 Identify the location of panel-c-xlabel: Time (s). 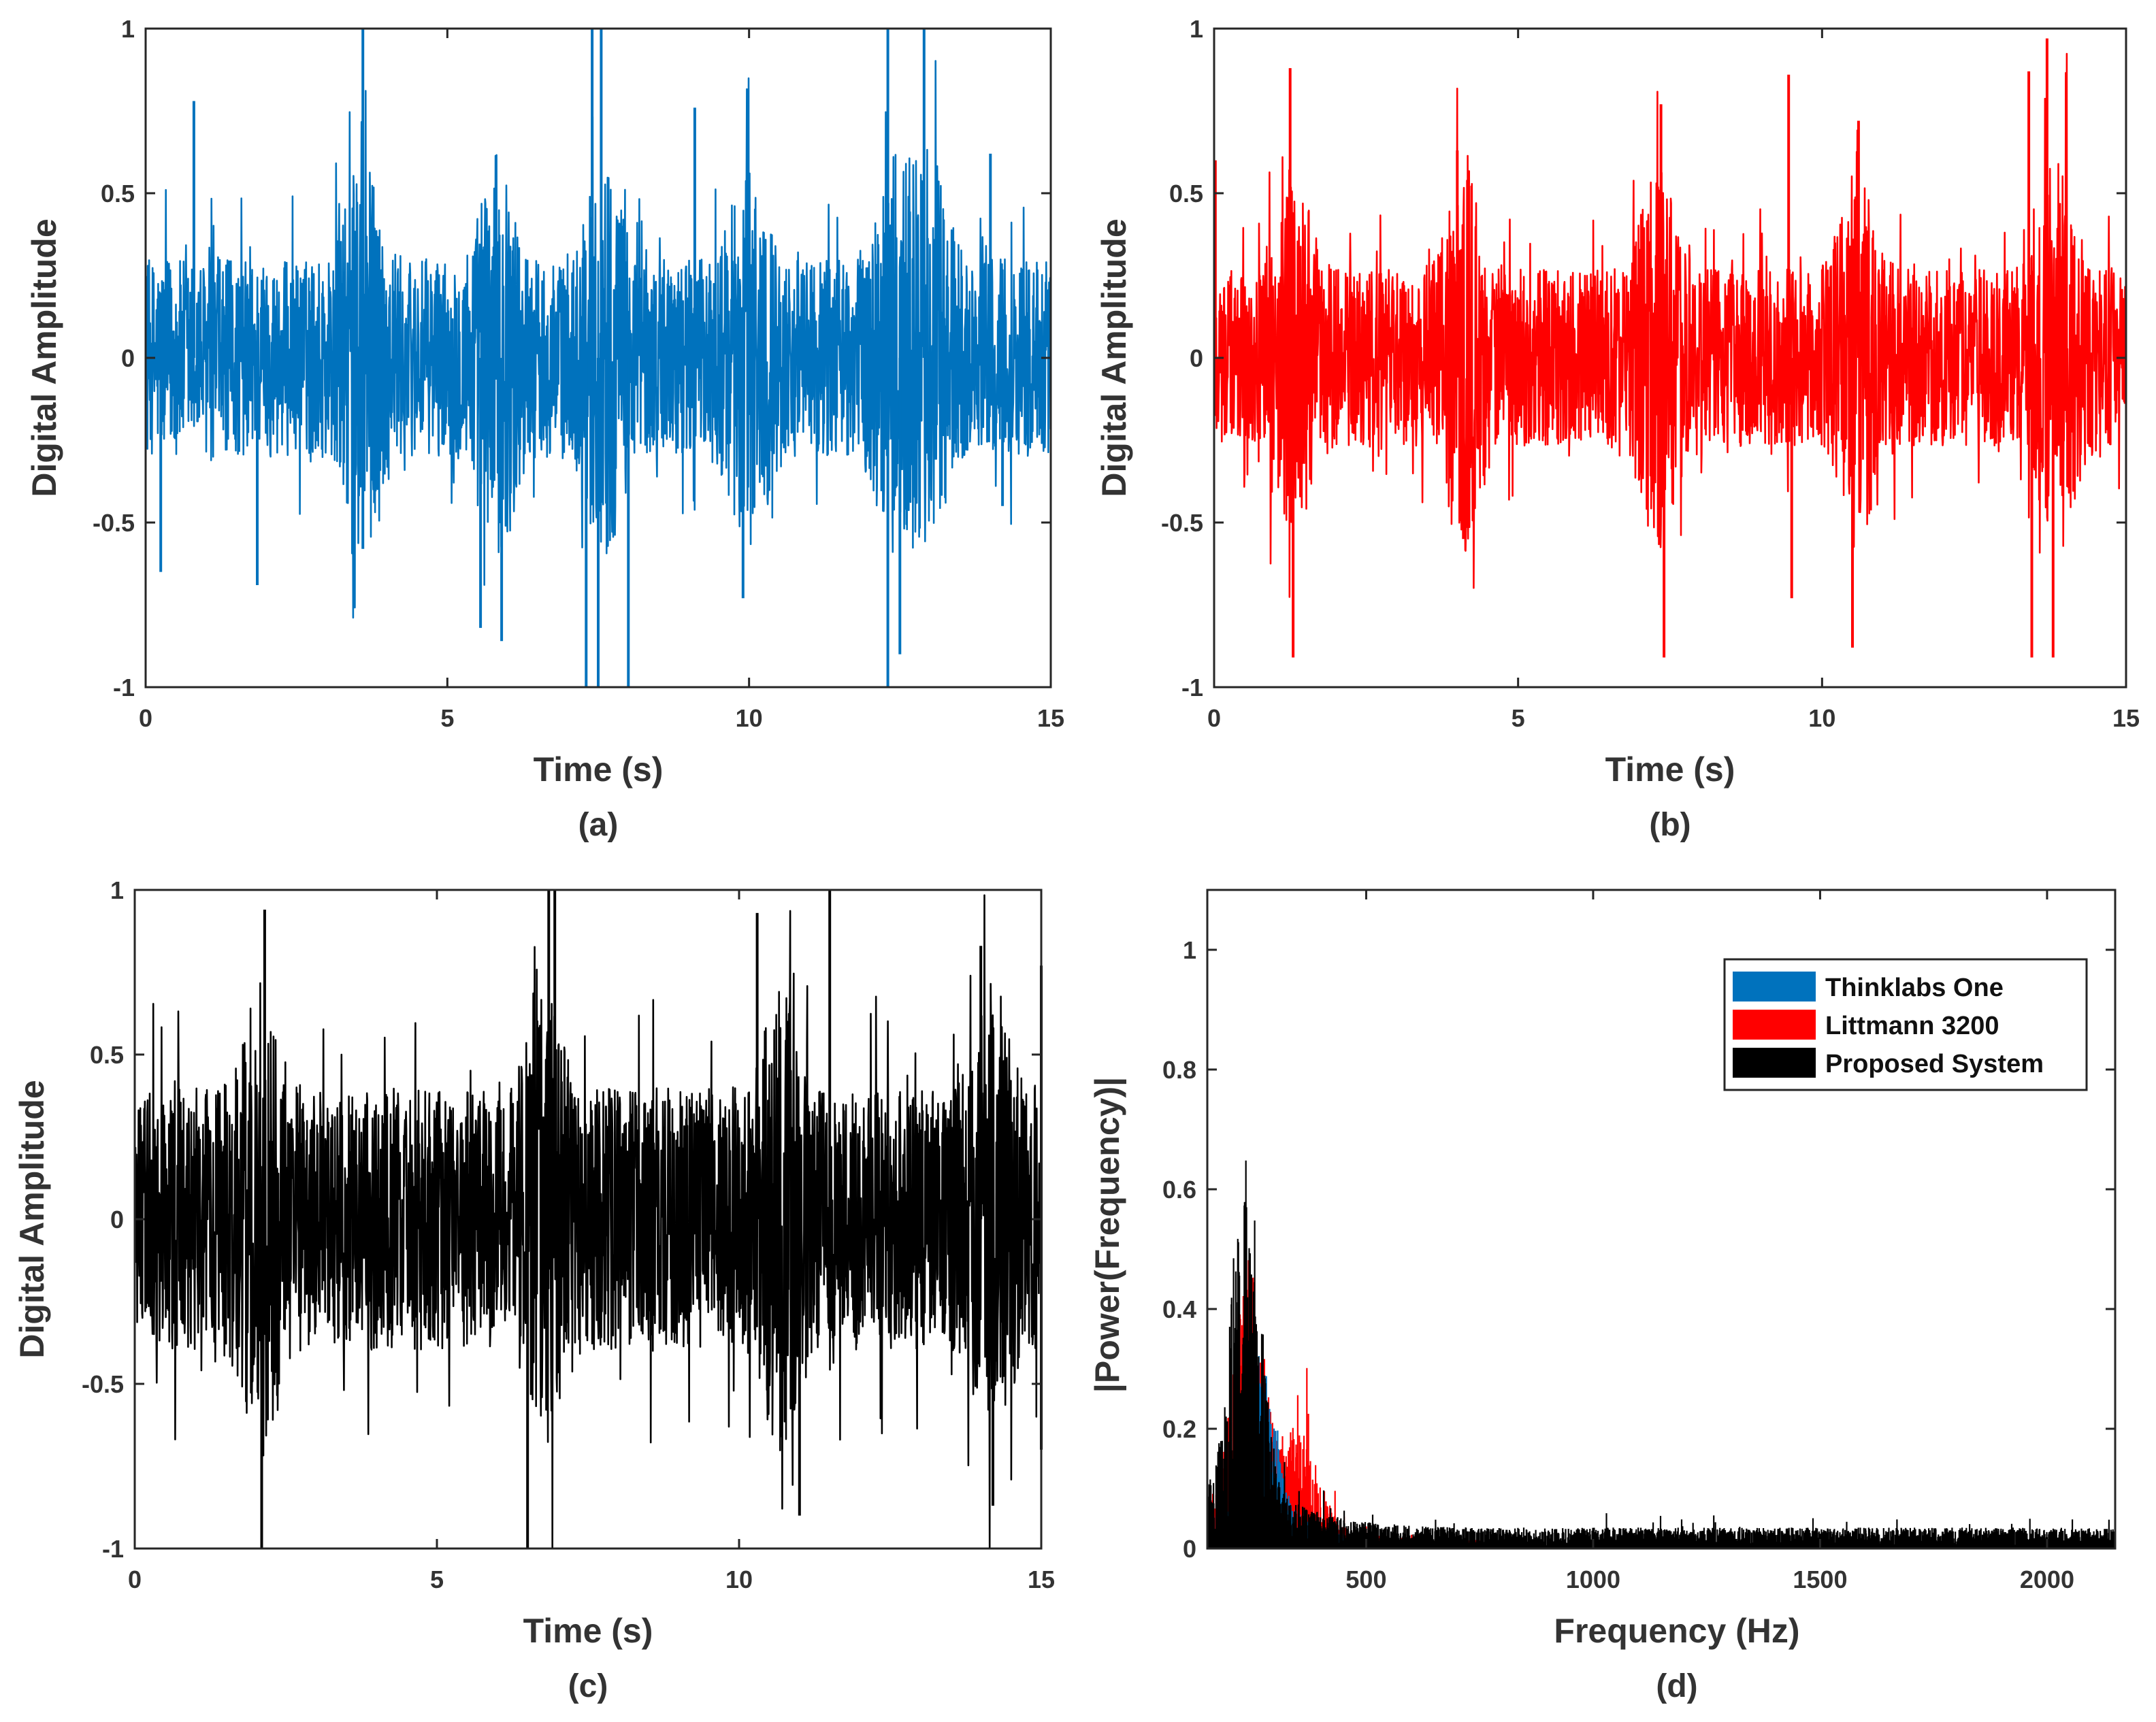
(588, 1631).